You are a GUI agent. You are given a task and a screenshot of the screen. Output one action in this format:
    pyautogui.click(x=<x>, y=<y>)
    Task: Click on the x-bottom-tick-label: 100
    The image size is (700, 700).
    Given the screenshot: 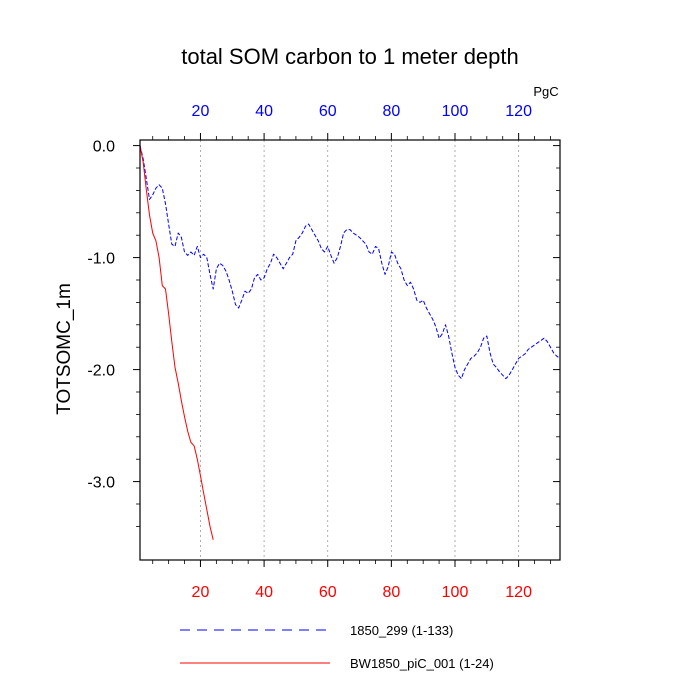 What is the action you would take?
    pyautogui.click(x=455, y=592)
    